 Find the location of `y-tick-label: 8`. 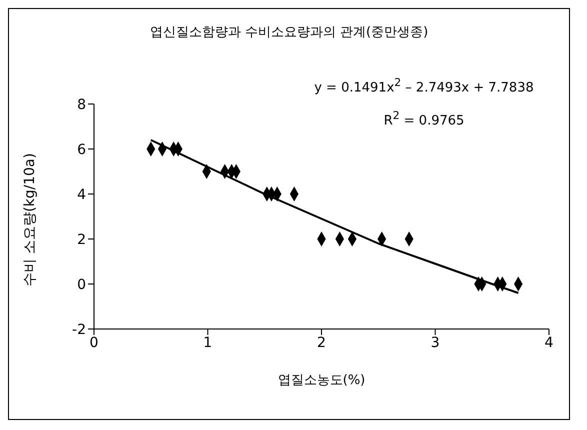

y-tick-label: 8 is located at coordinates (81, 104).